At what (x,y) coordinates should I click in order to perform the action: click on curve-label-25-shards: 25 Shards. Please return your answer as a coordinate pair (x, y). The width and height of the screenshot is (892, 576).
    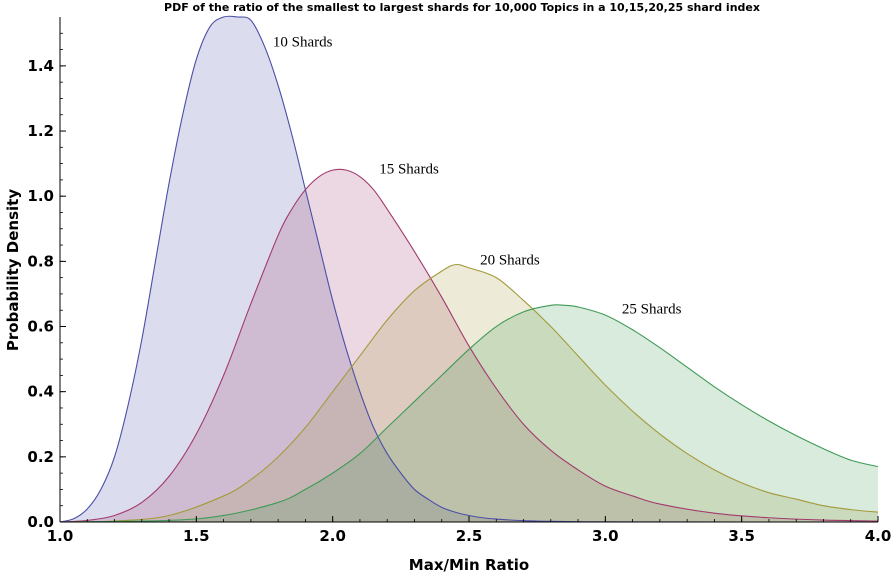
    Looking at the image, I should click on (652, 309).